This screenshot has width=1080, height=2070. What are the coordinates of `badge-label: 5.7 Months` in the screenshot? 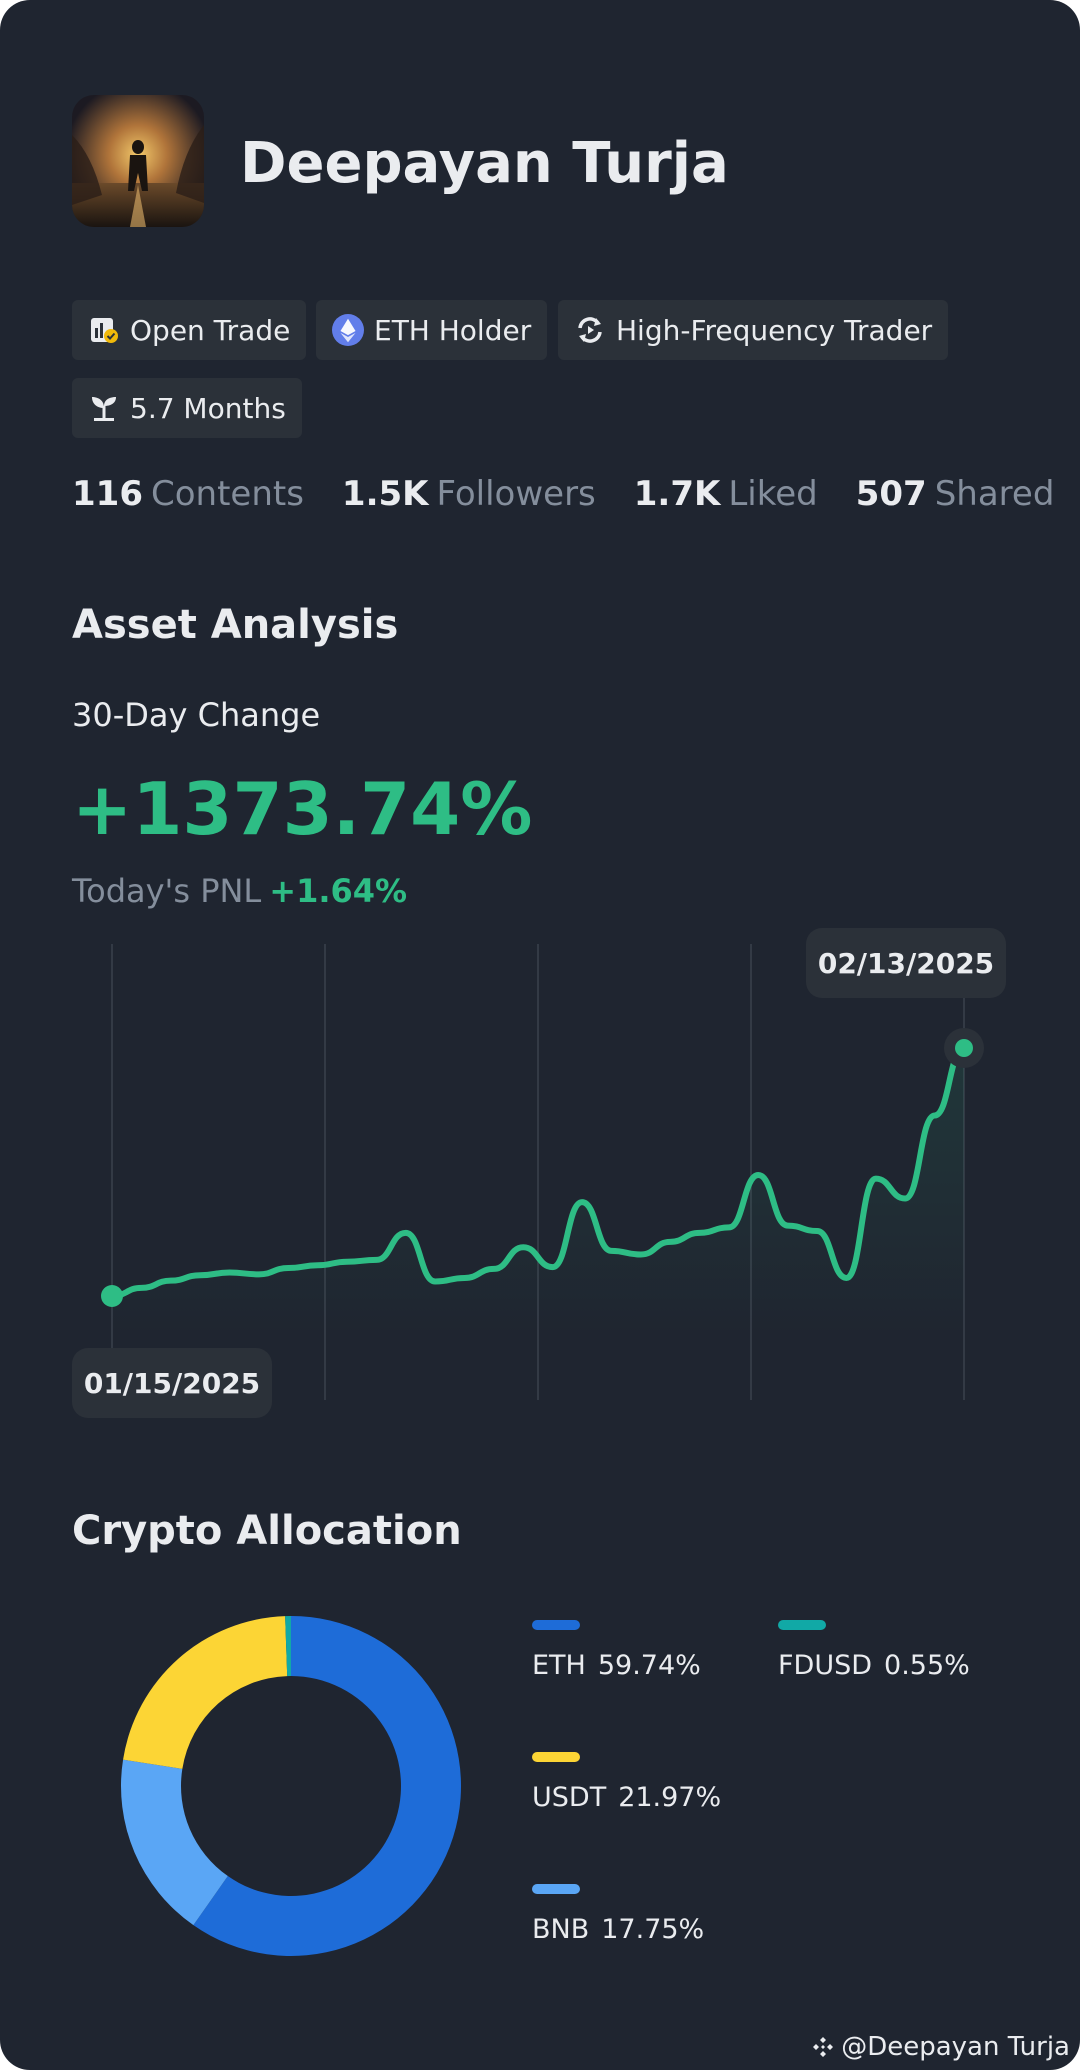 It's located at (208, 408).